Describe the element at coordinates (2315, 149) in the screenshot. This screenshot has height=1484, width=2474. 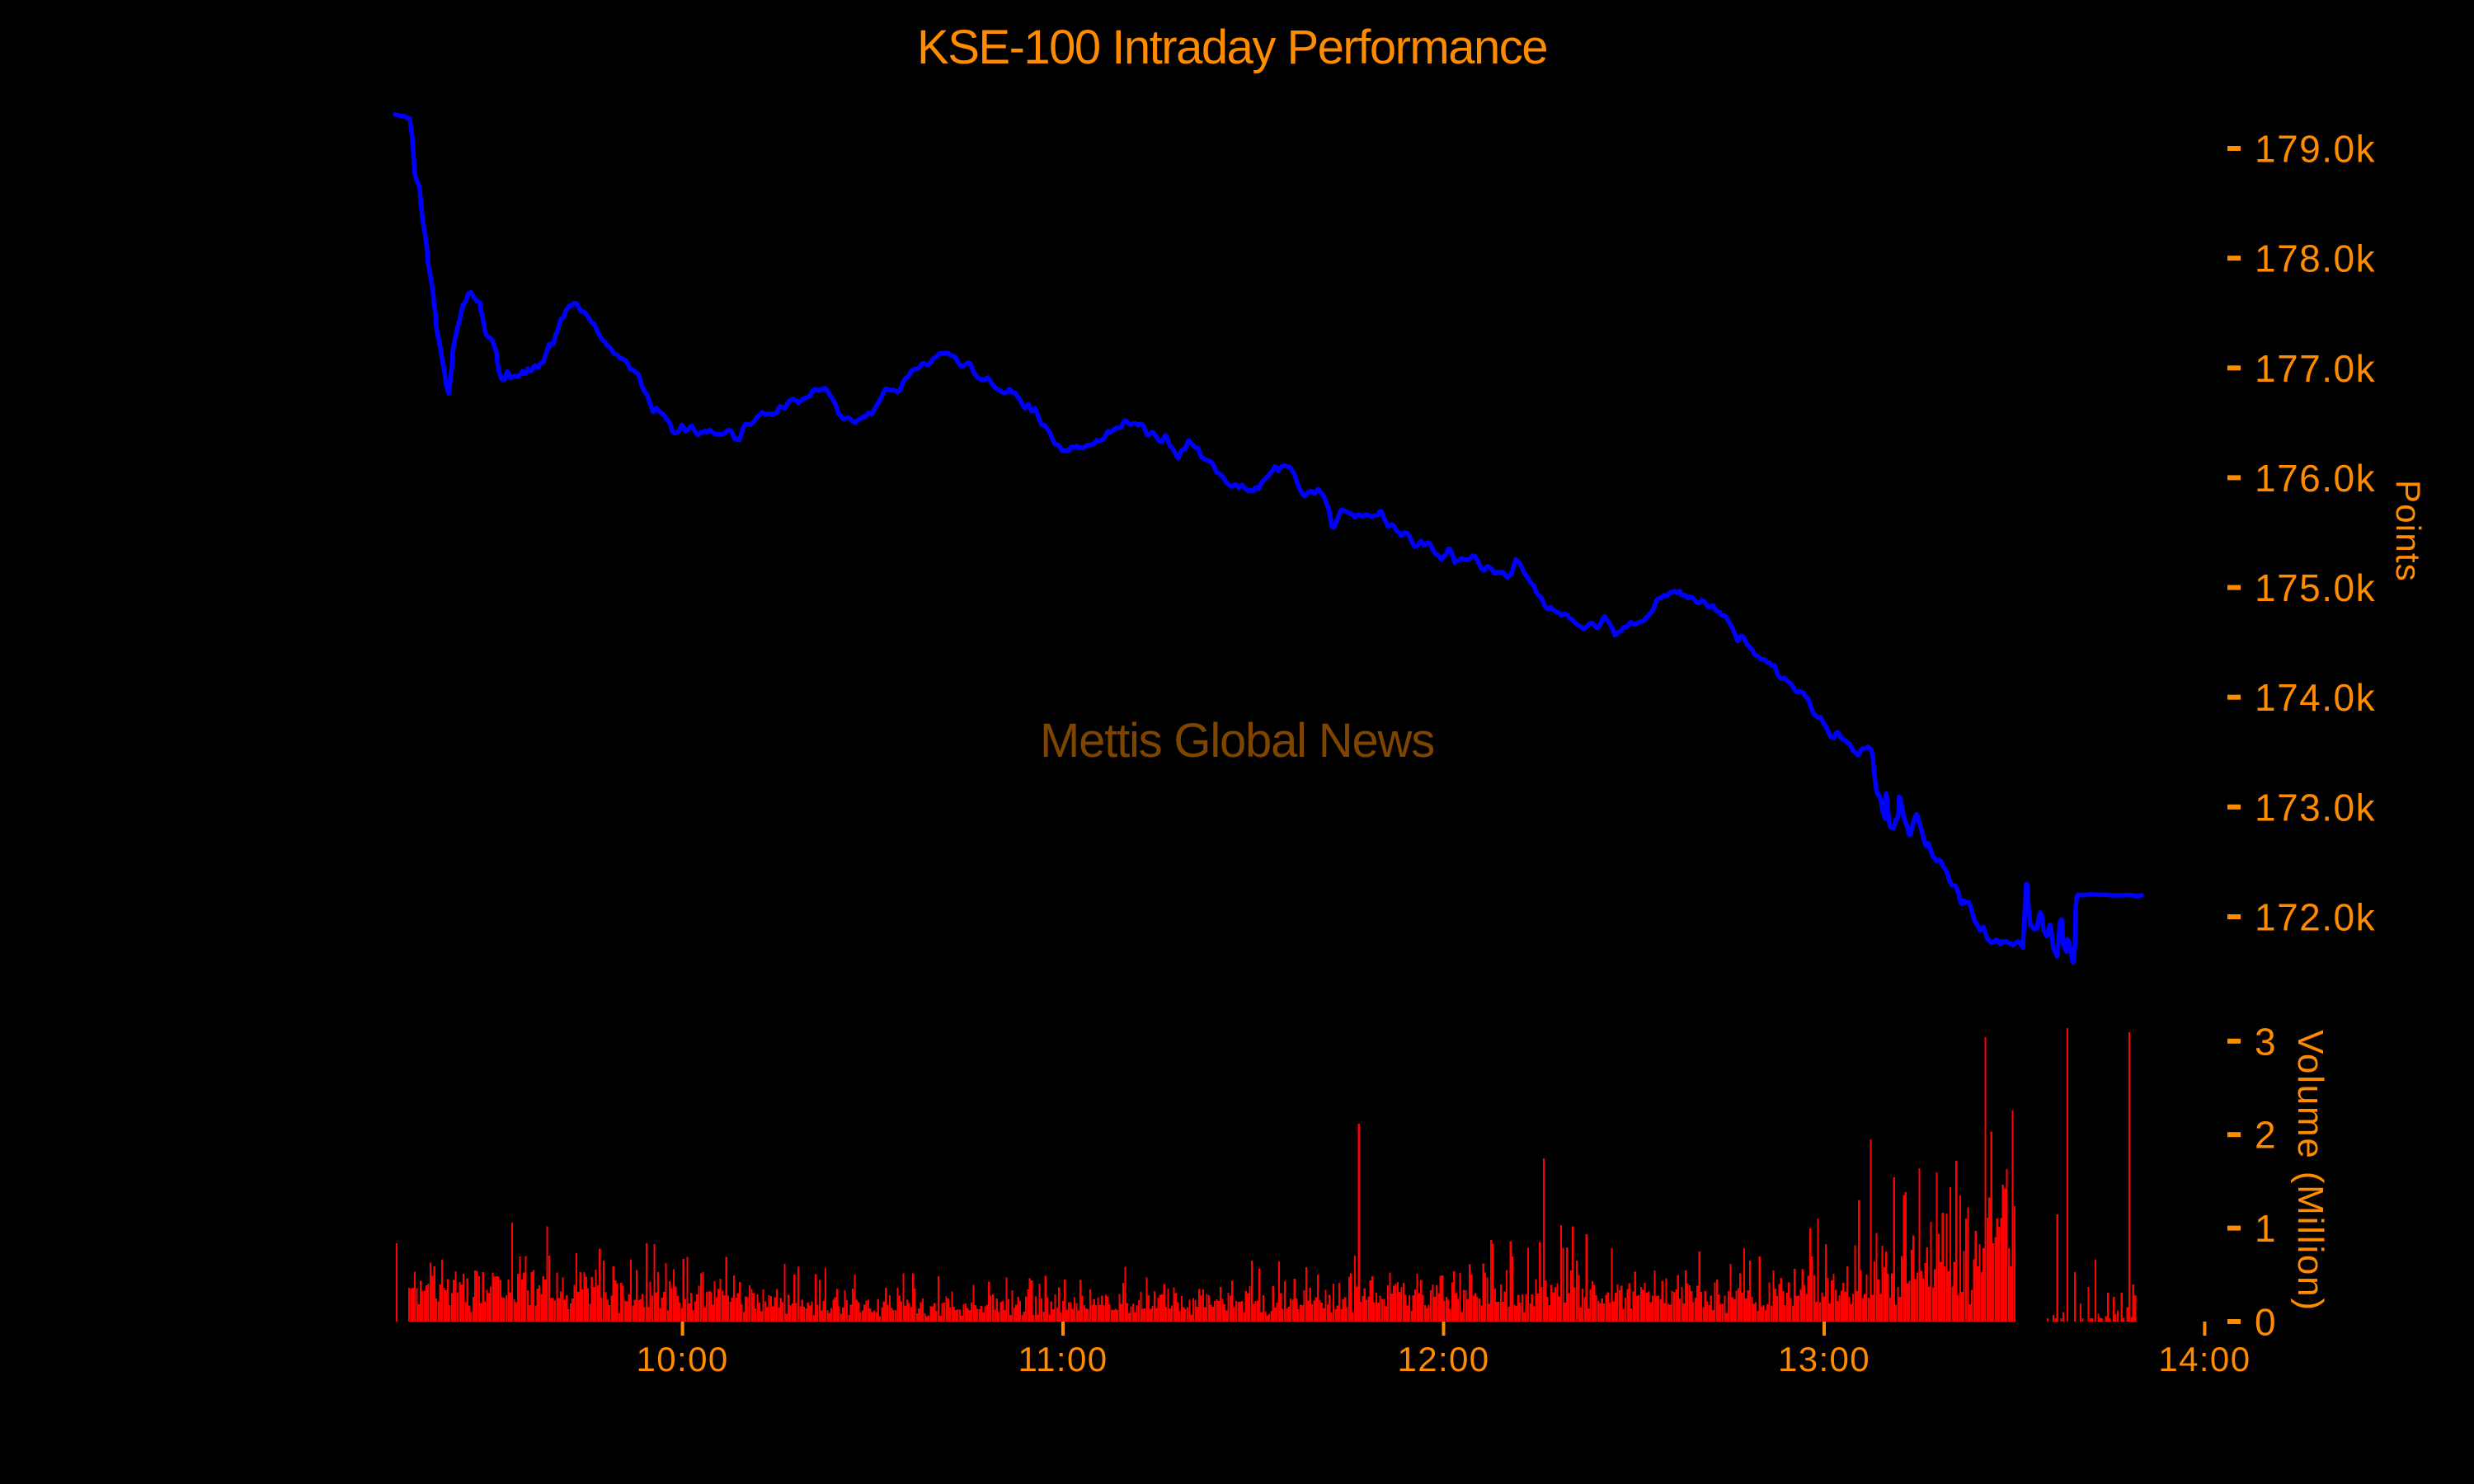
I see `svg-text: 179.0k` at that location.